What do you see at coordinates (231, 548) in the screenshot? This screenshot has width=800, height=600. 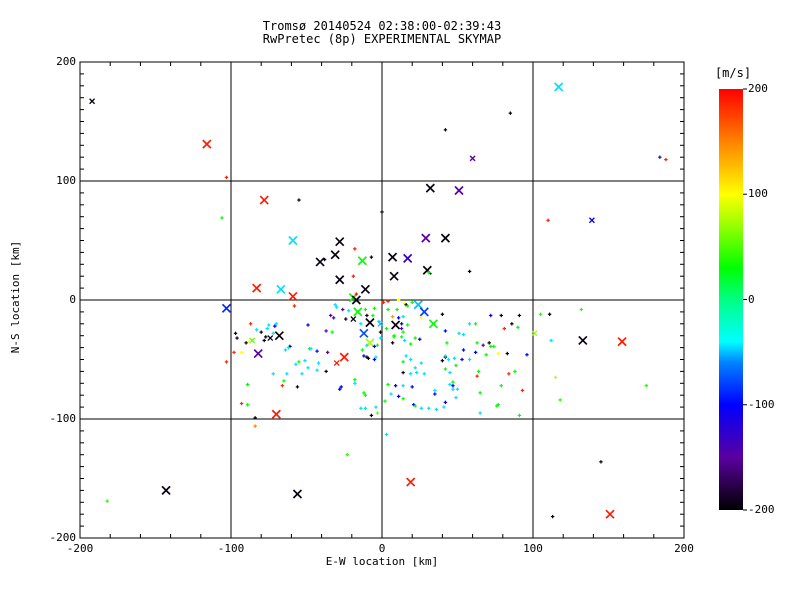 I see `x-tick-label: -100` at bounding box center [231, 548].